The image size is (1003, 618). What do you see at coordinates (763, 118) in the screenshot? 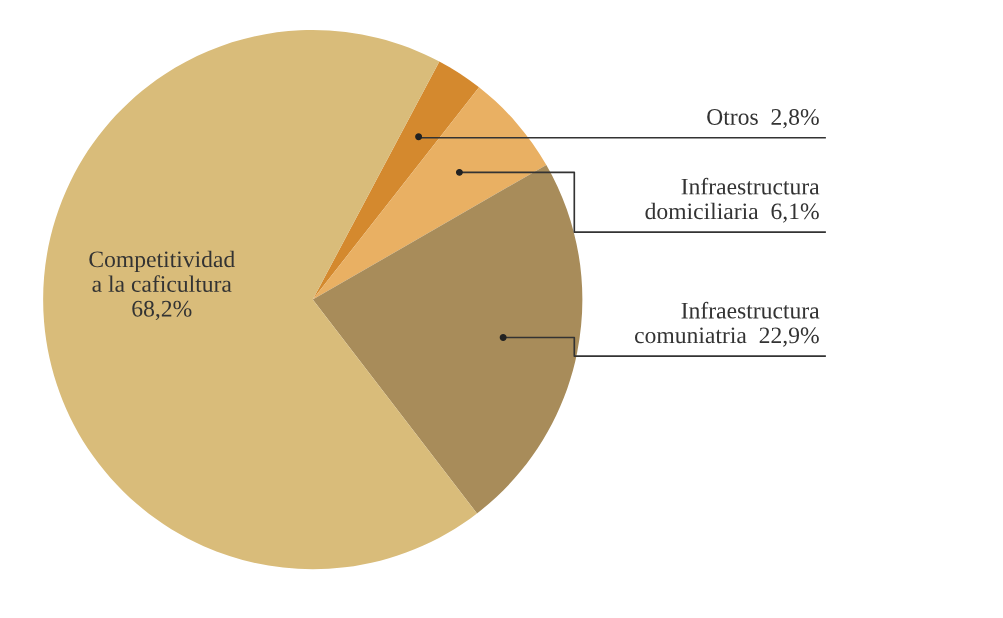
I see `slice-label: Otros 2,8%` at bounding box center [763, 118].